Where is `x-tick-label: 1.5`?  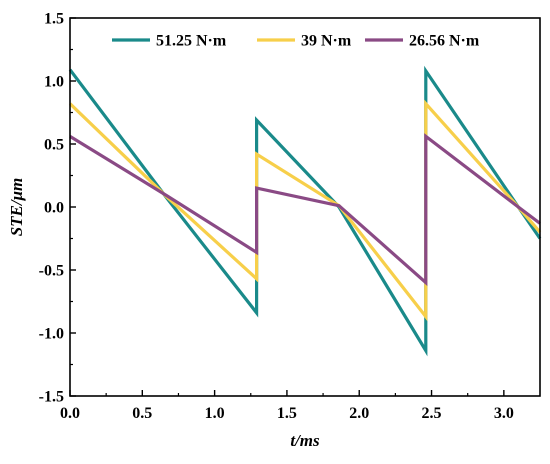
x-tick-label: 1.5 is located at coordinates (287, 413).